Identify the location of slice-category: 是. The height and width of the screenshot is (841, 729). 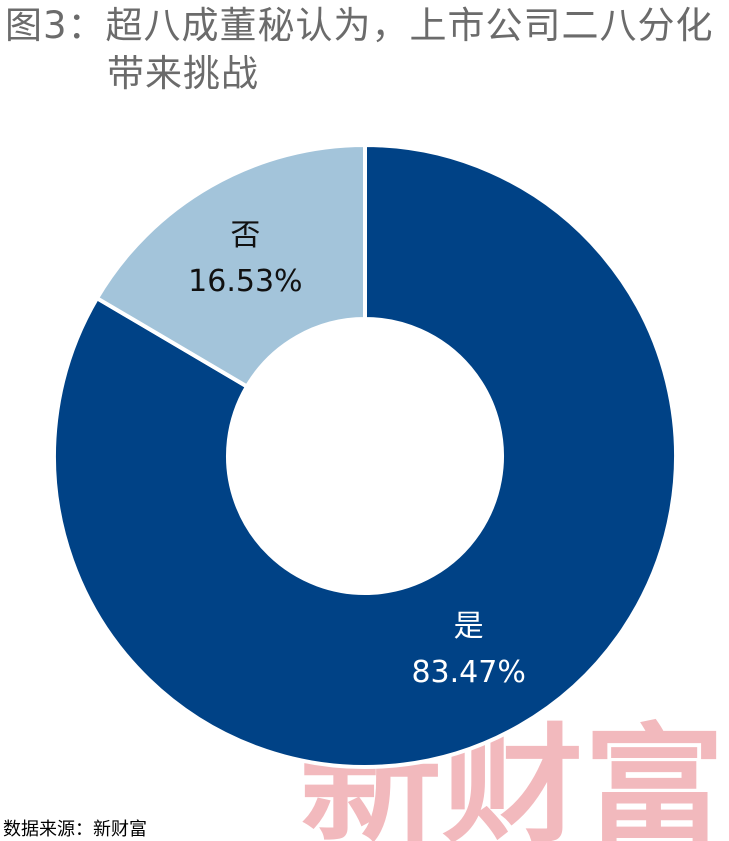
(469, 626).